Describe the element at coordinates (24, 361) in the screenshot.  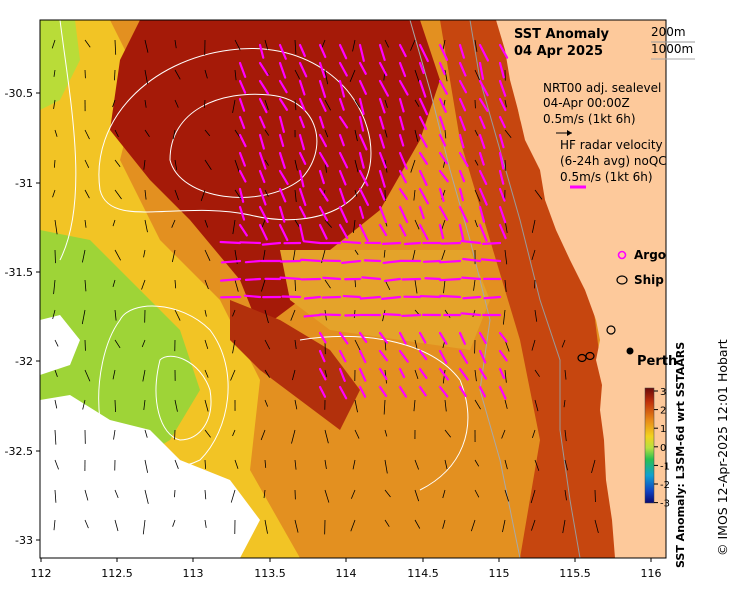
I see `y-tick-label: -32` at that location.